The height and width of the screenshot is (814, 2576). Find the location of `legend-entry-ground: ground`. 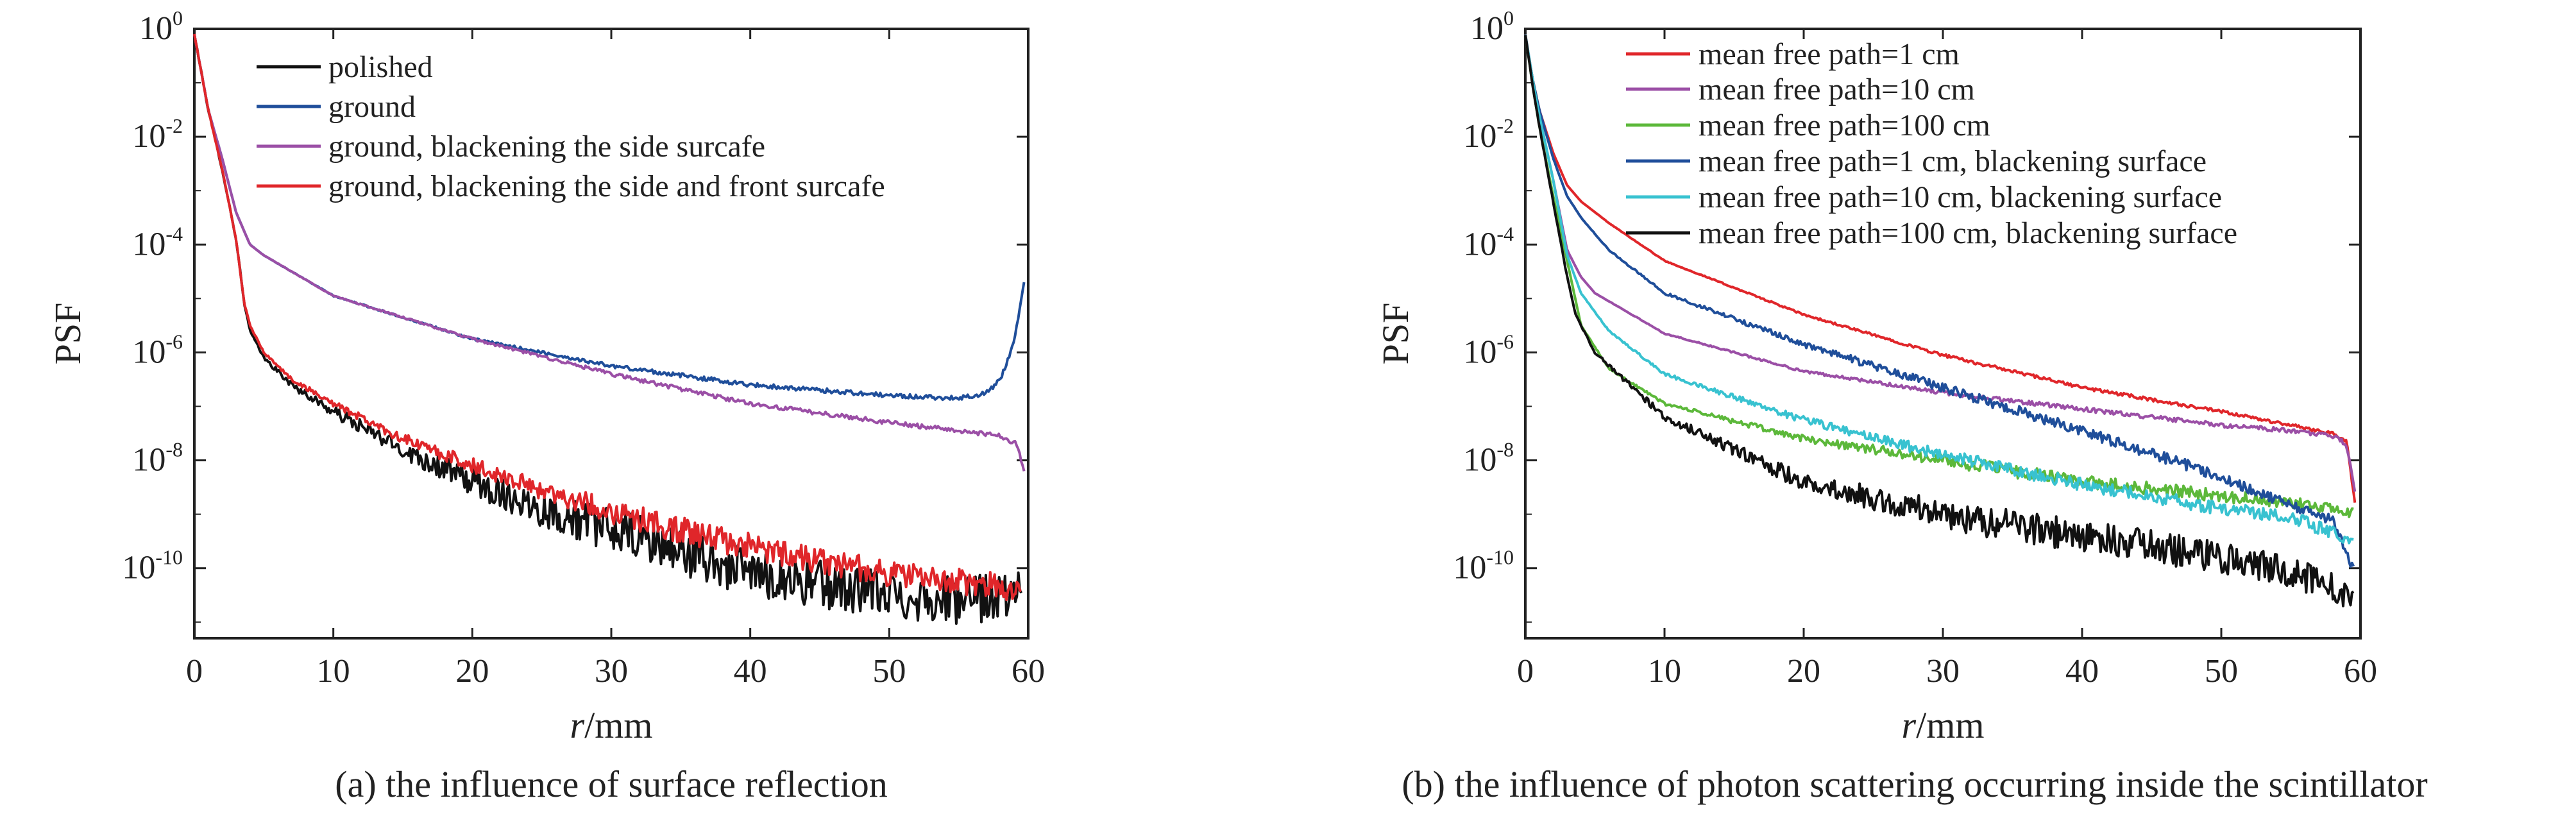

legend-entry-ground: ground is located at coordinates (336, 107).